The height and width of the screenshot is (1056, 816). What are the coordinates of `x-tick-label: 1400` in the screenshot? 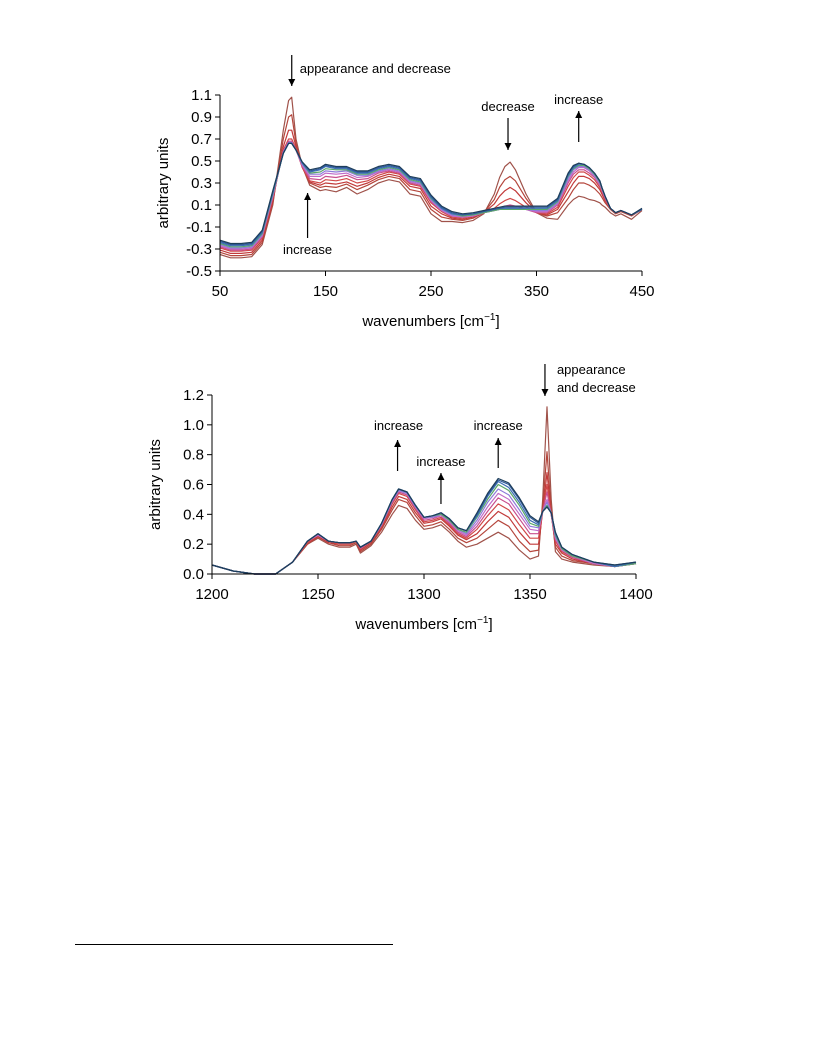 It's located at (635, 594).